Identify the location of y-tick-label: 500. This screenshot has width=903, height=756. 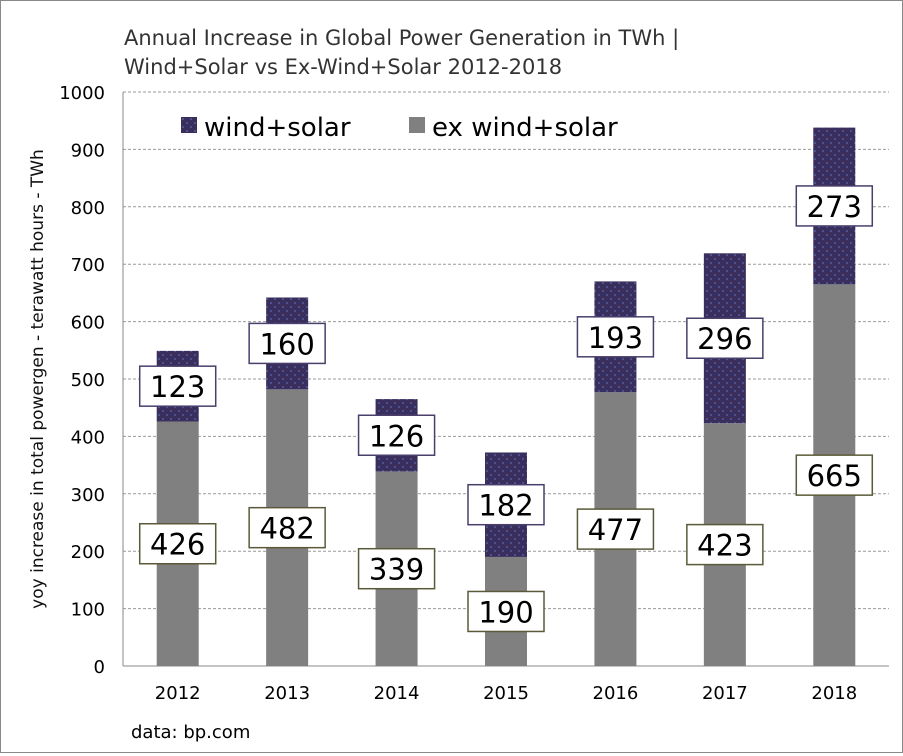
(88, 380).